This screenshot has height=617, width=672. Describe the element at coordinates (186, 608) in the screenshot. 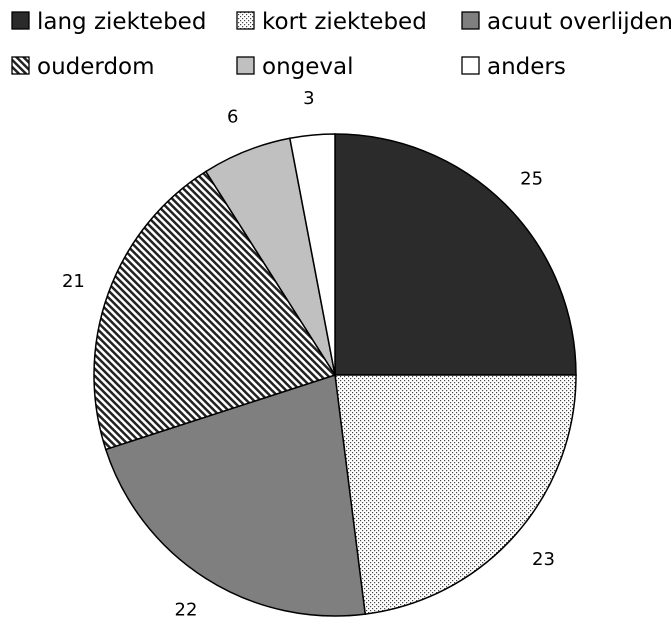

I see `data-label-acuut-overlijden: 22` at that location.